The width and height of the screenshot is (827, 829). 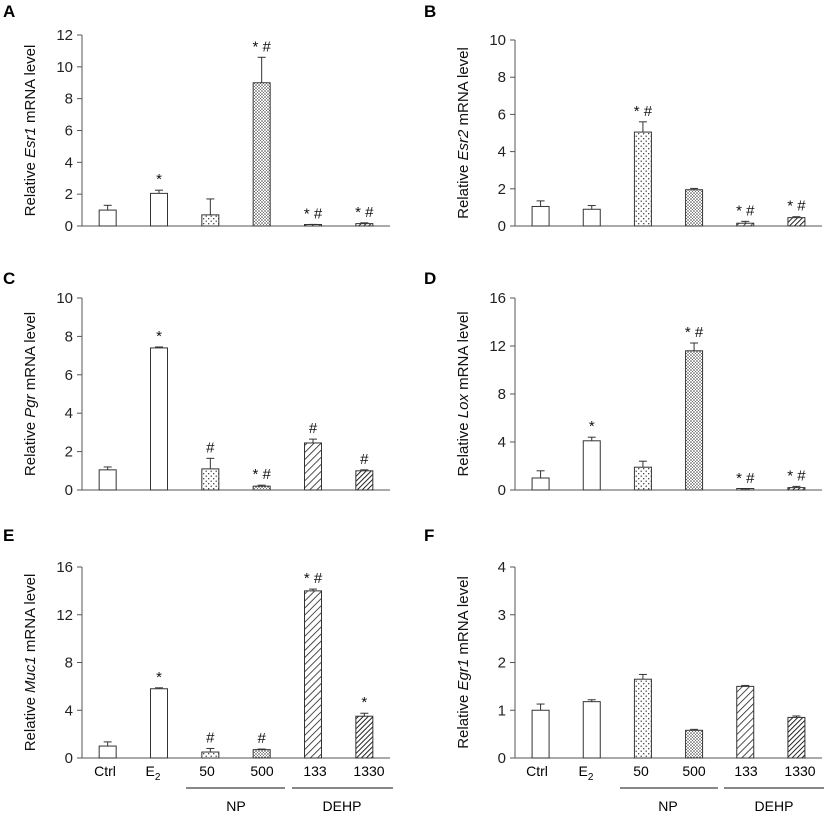 I want to click on panel-letter-a: A, so click(x=9, y=11).